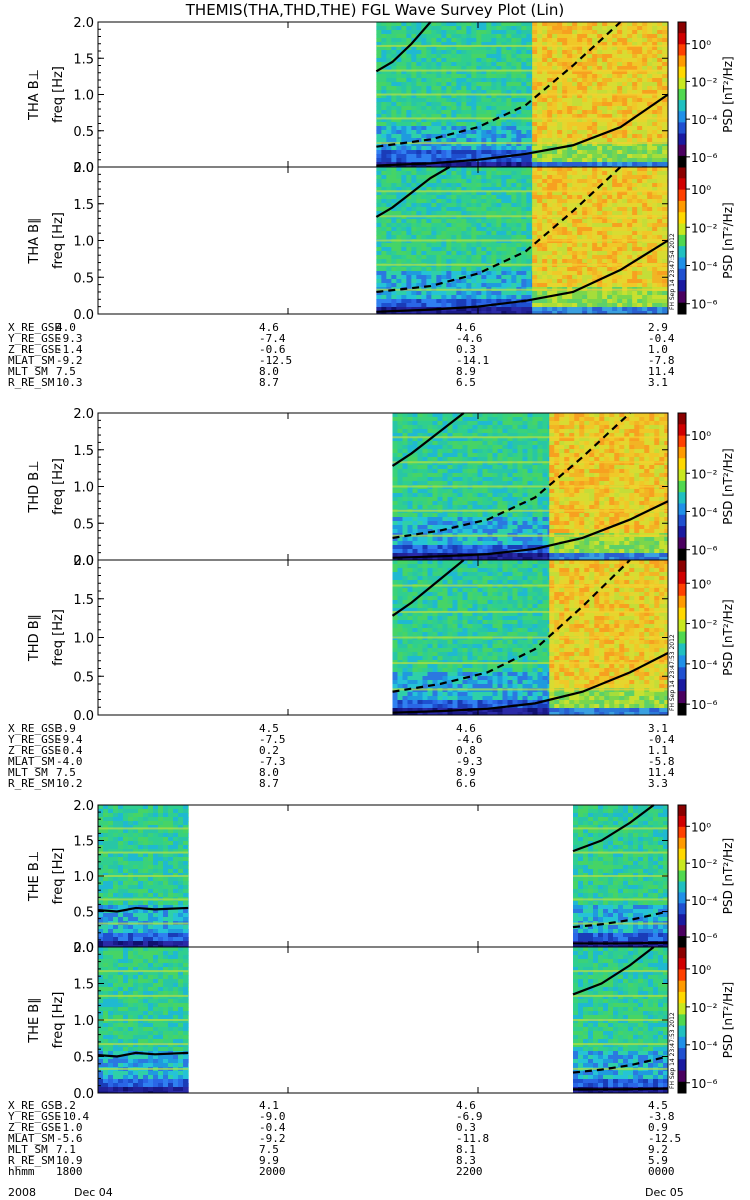 The image size is (750, 1200). Describe the element at coordinates (658, 382) in the screenshot. I see `orbit-value: 3.1` at that location.